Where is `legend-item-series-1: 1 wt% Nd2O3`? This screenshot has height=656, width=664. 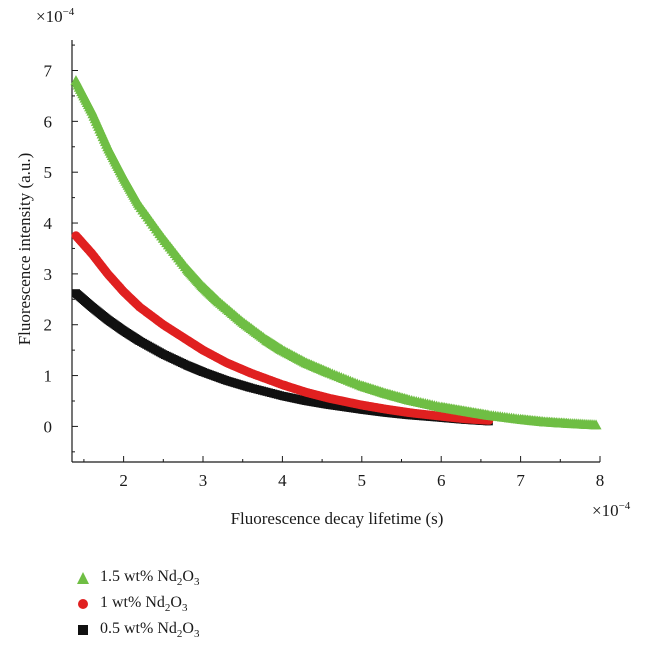 legend-item-series-1: 1 wt% Nd2O3 is located at coordinates (137, 604).